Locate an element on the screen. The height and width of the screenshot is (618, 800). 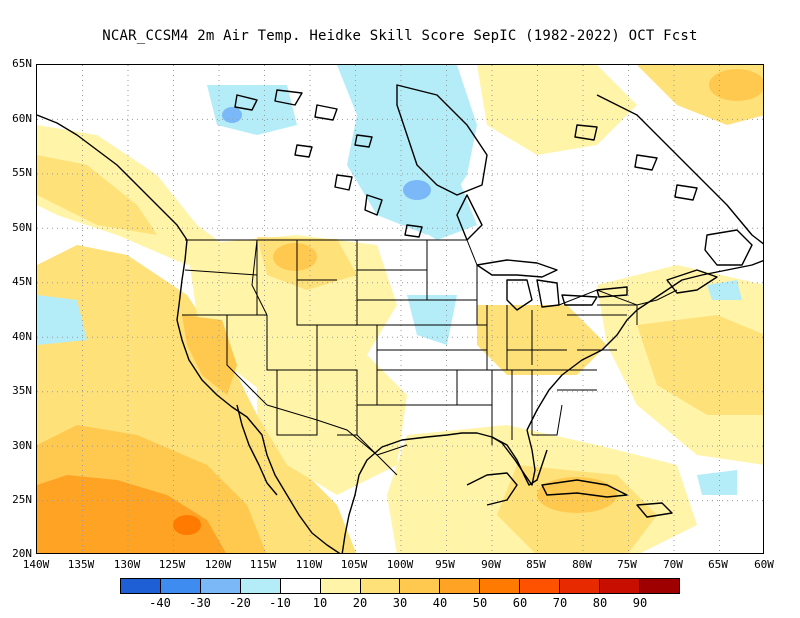
lon-label-135w: 135W is located at coordinates (81, 564).